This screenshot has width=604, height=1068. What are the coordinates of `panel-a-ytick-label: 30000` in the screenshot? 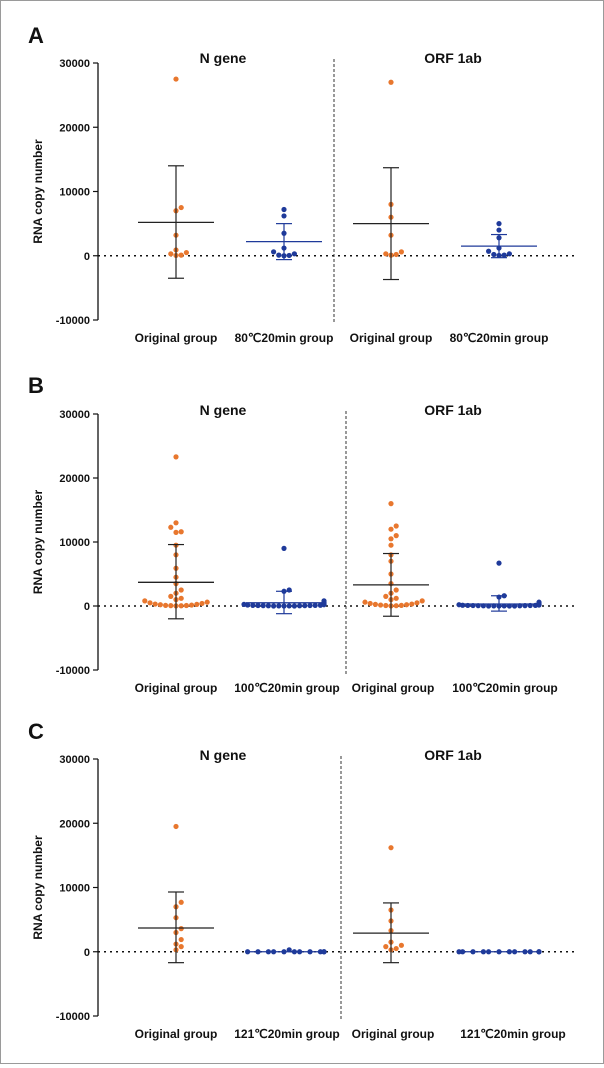 It's located at (74, 64).